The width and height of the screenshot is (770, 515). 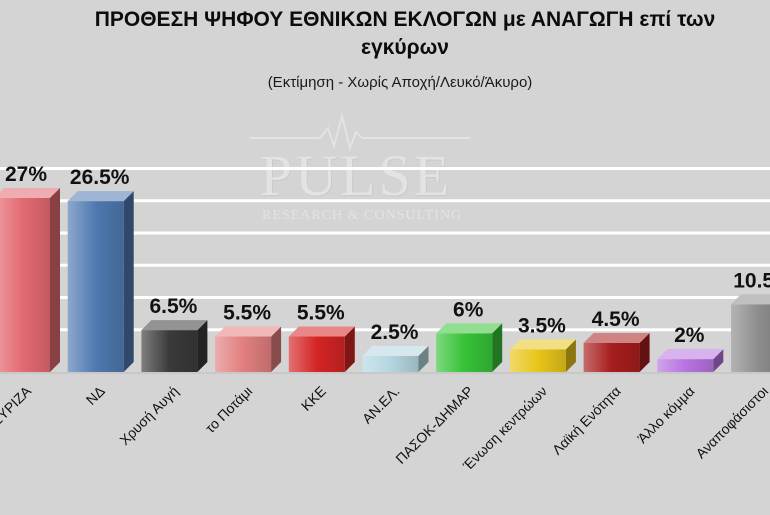 I want to click on data-label: 6%, so click(x=468, y=309).